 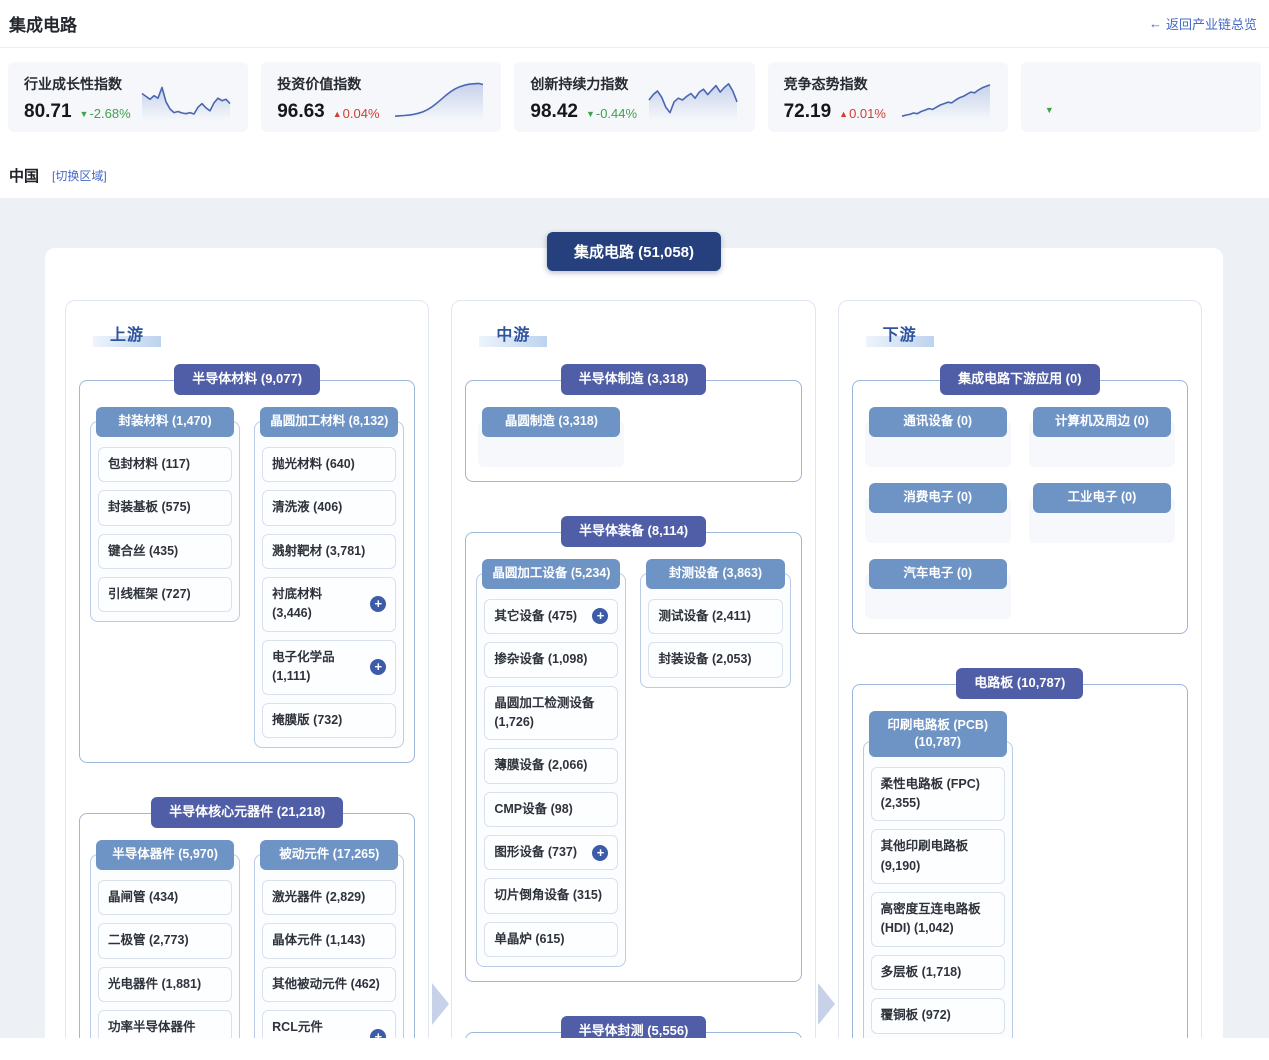 I want to click on leaf-count: (2,829), so click(x=345, y=896).